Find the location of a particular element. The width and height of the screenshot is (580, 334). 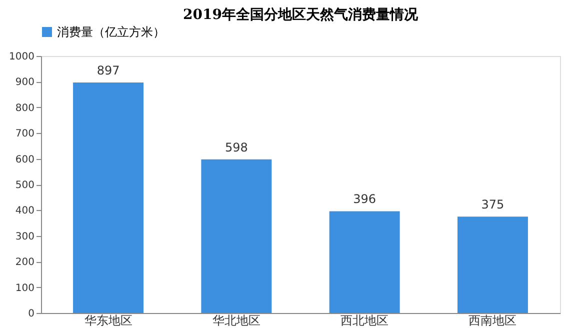

x-tick-label: 华北地区 is located at coordinates (236, 321).